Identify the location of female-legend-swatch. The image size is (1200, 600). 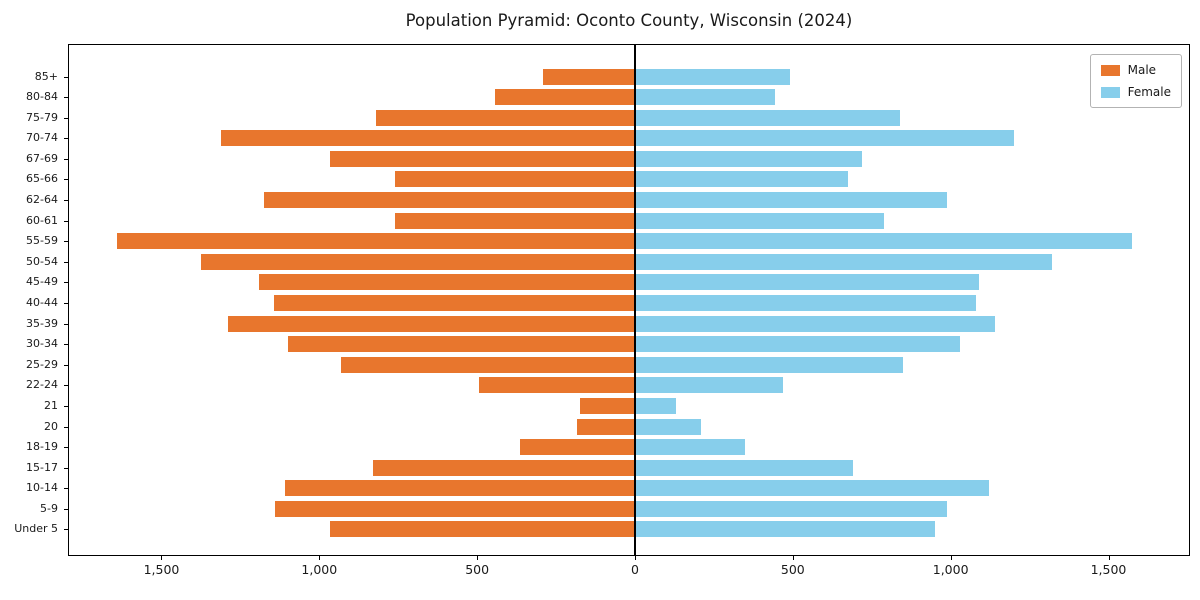
(1110, 92).